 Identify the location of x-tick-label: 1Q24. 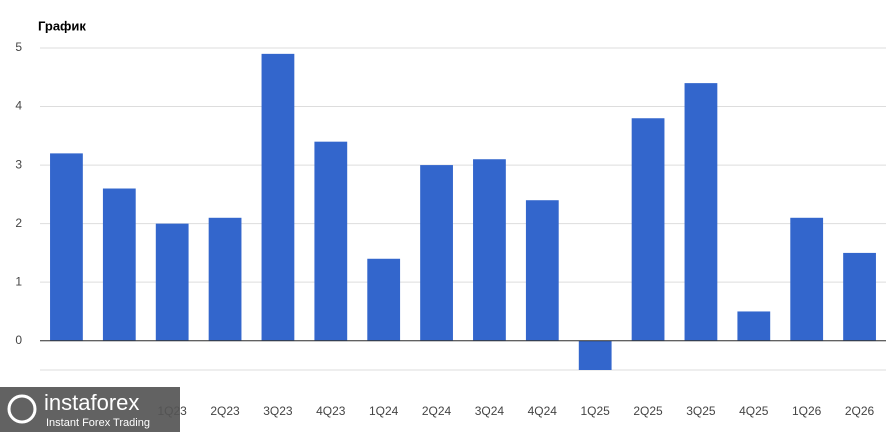
(384, 411).